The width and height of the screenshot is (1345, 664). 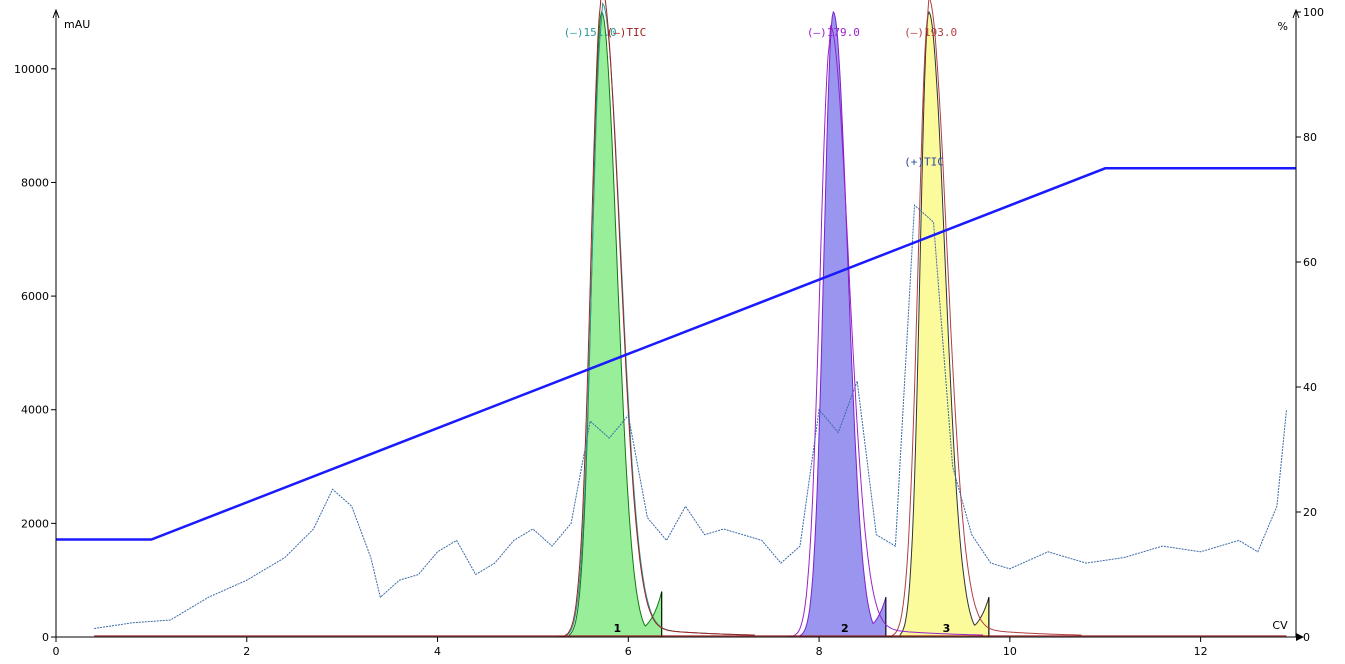 I want to click on ms-trace-label: (–)151.0, so click(x=590, y=32).